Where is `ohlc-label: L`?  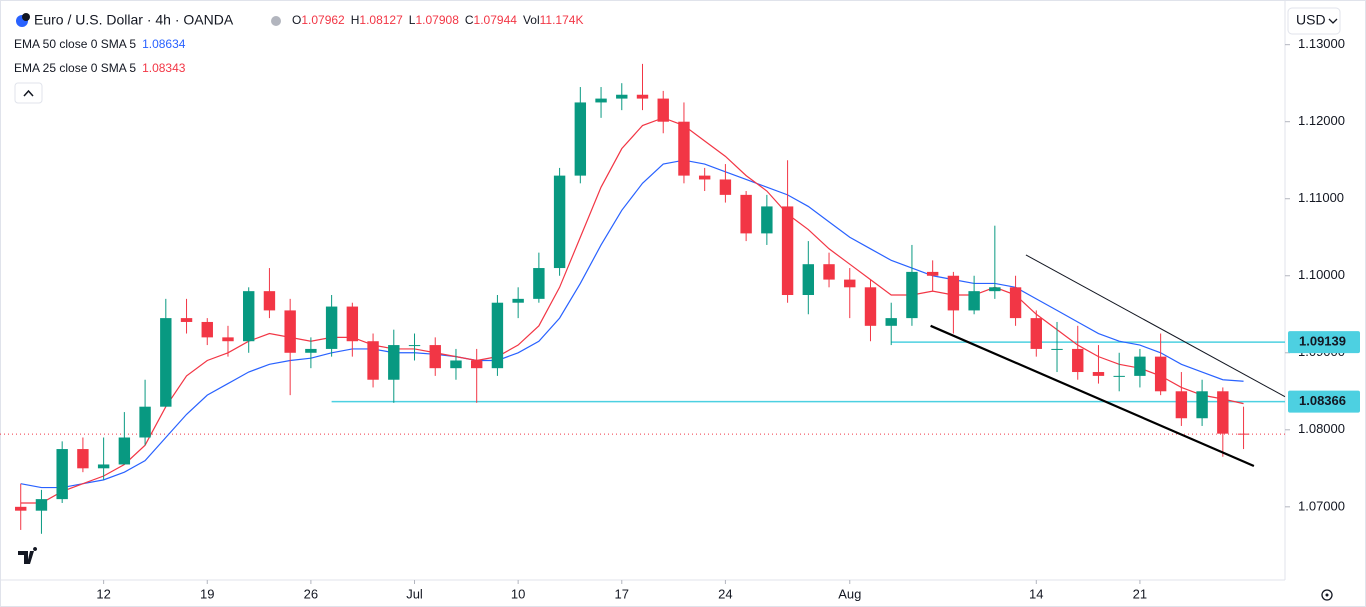
ohlc-label: L is located at coordinates (412, 20).